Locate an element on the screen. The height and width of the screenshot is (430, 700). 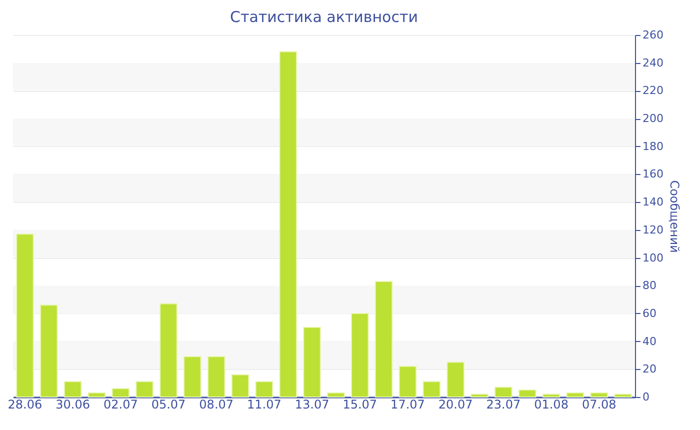
y-tick-label: 160 is located at coordinates (653, 174).